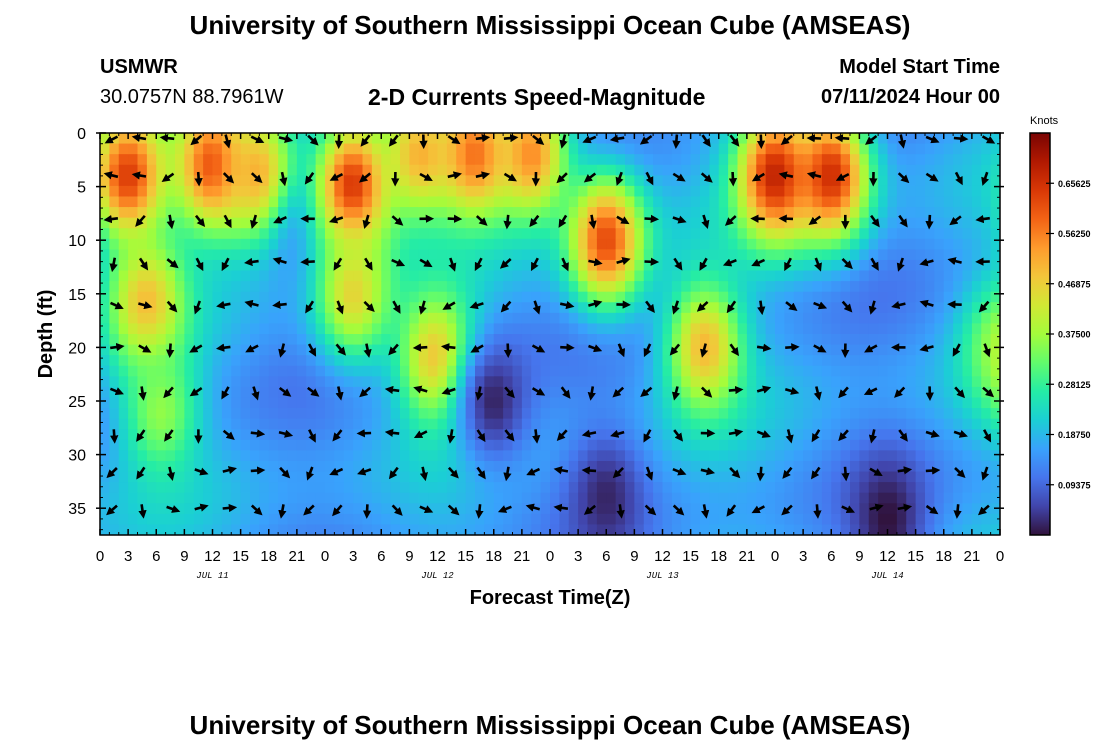 The width and height of the screenshot is (1100, 750). I want to click on x-tick-label: 3, so click(353, 556).